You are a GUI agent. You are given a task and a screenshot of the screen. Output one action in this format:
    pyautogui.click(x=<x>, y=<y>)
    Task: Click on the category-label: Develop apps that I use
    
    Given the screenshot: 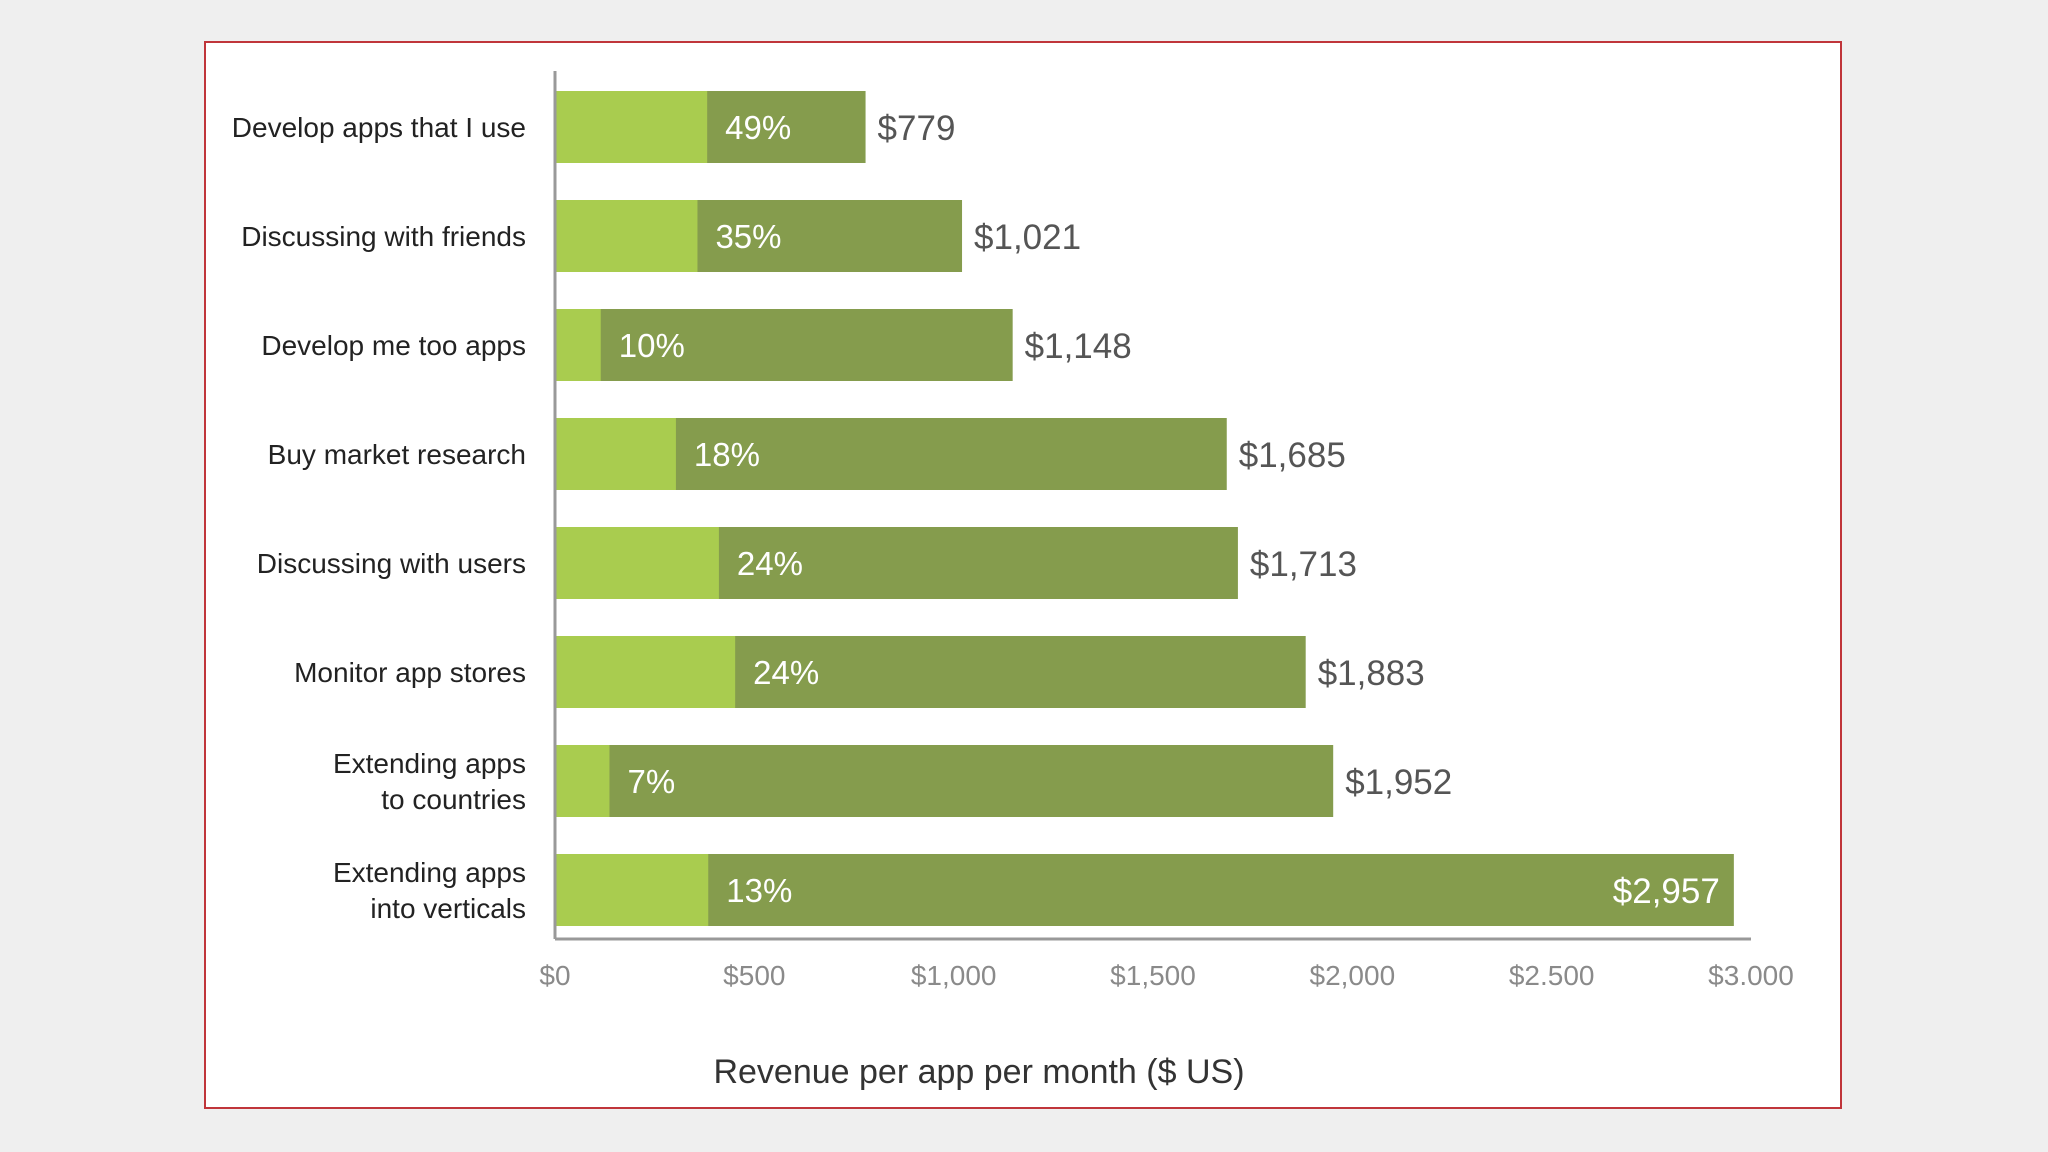 What is the action you would take?
    pyautogui.click(x=379, y=127)
    